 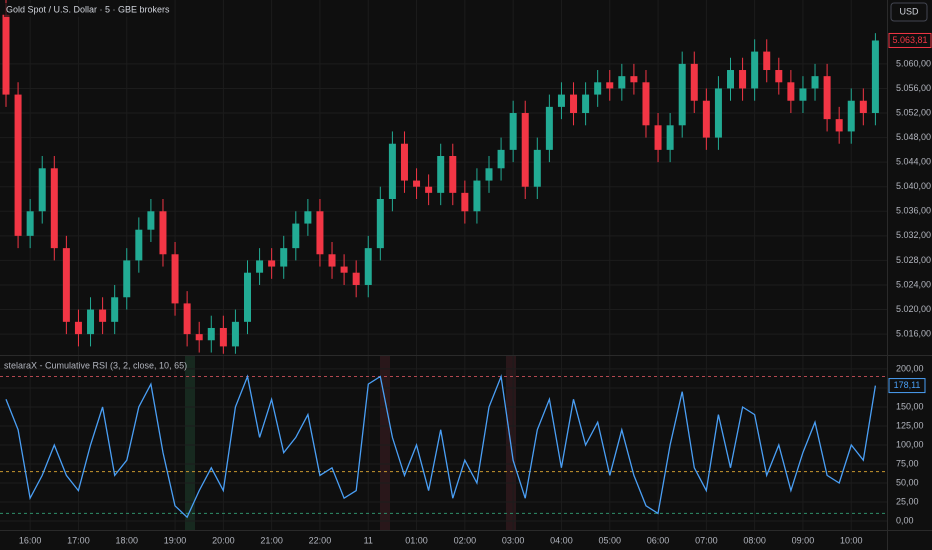 What do you see at coordinates (175, 540) in the screenshot?
I see `x-tick-label: 19:00` at bounding box center [175, 540].